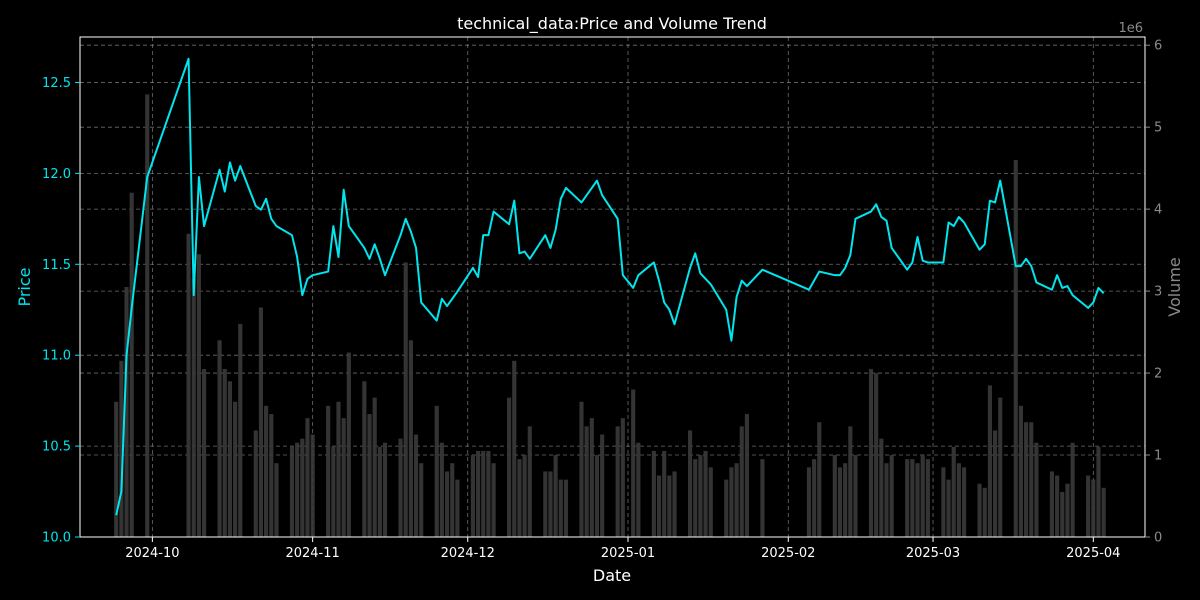 Image resolution: width=1200 pixels, height=600 pixels. I want to click on y2-tick-label: 4, so click(1158, 210).